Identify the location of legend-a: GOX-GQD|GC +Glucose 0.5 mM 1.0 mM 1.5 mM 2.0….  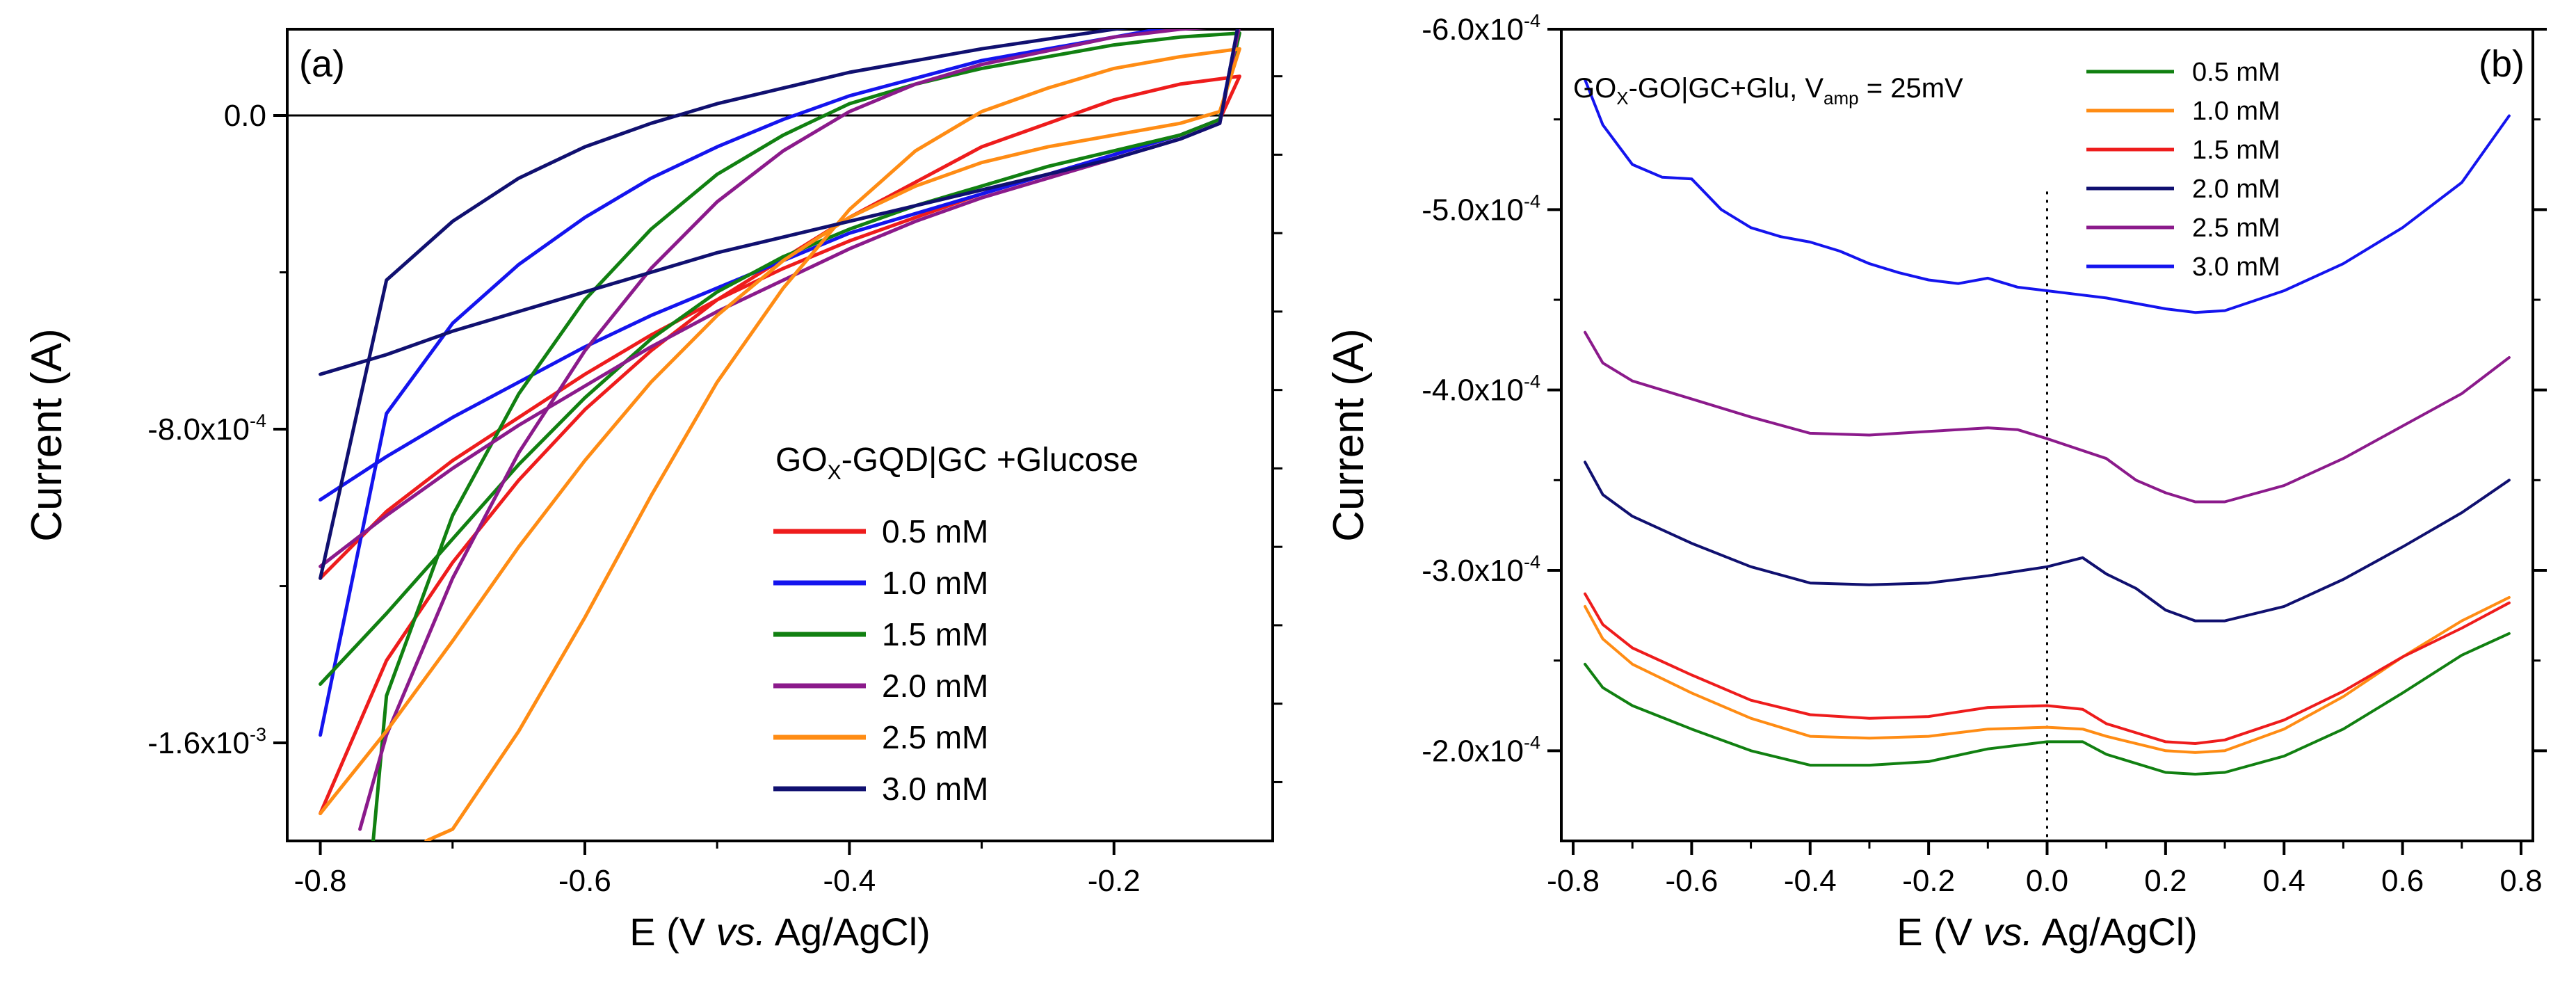
(955, 624).